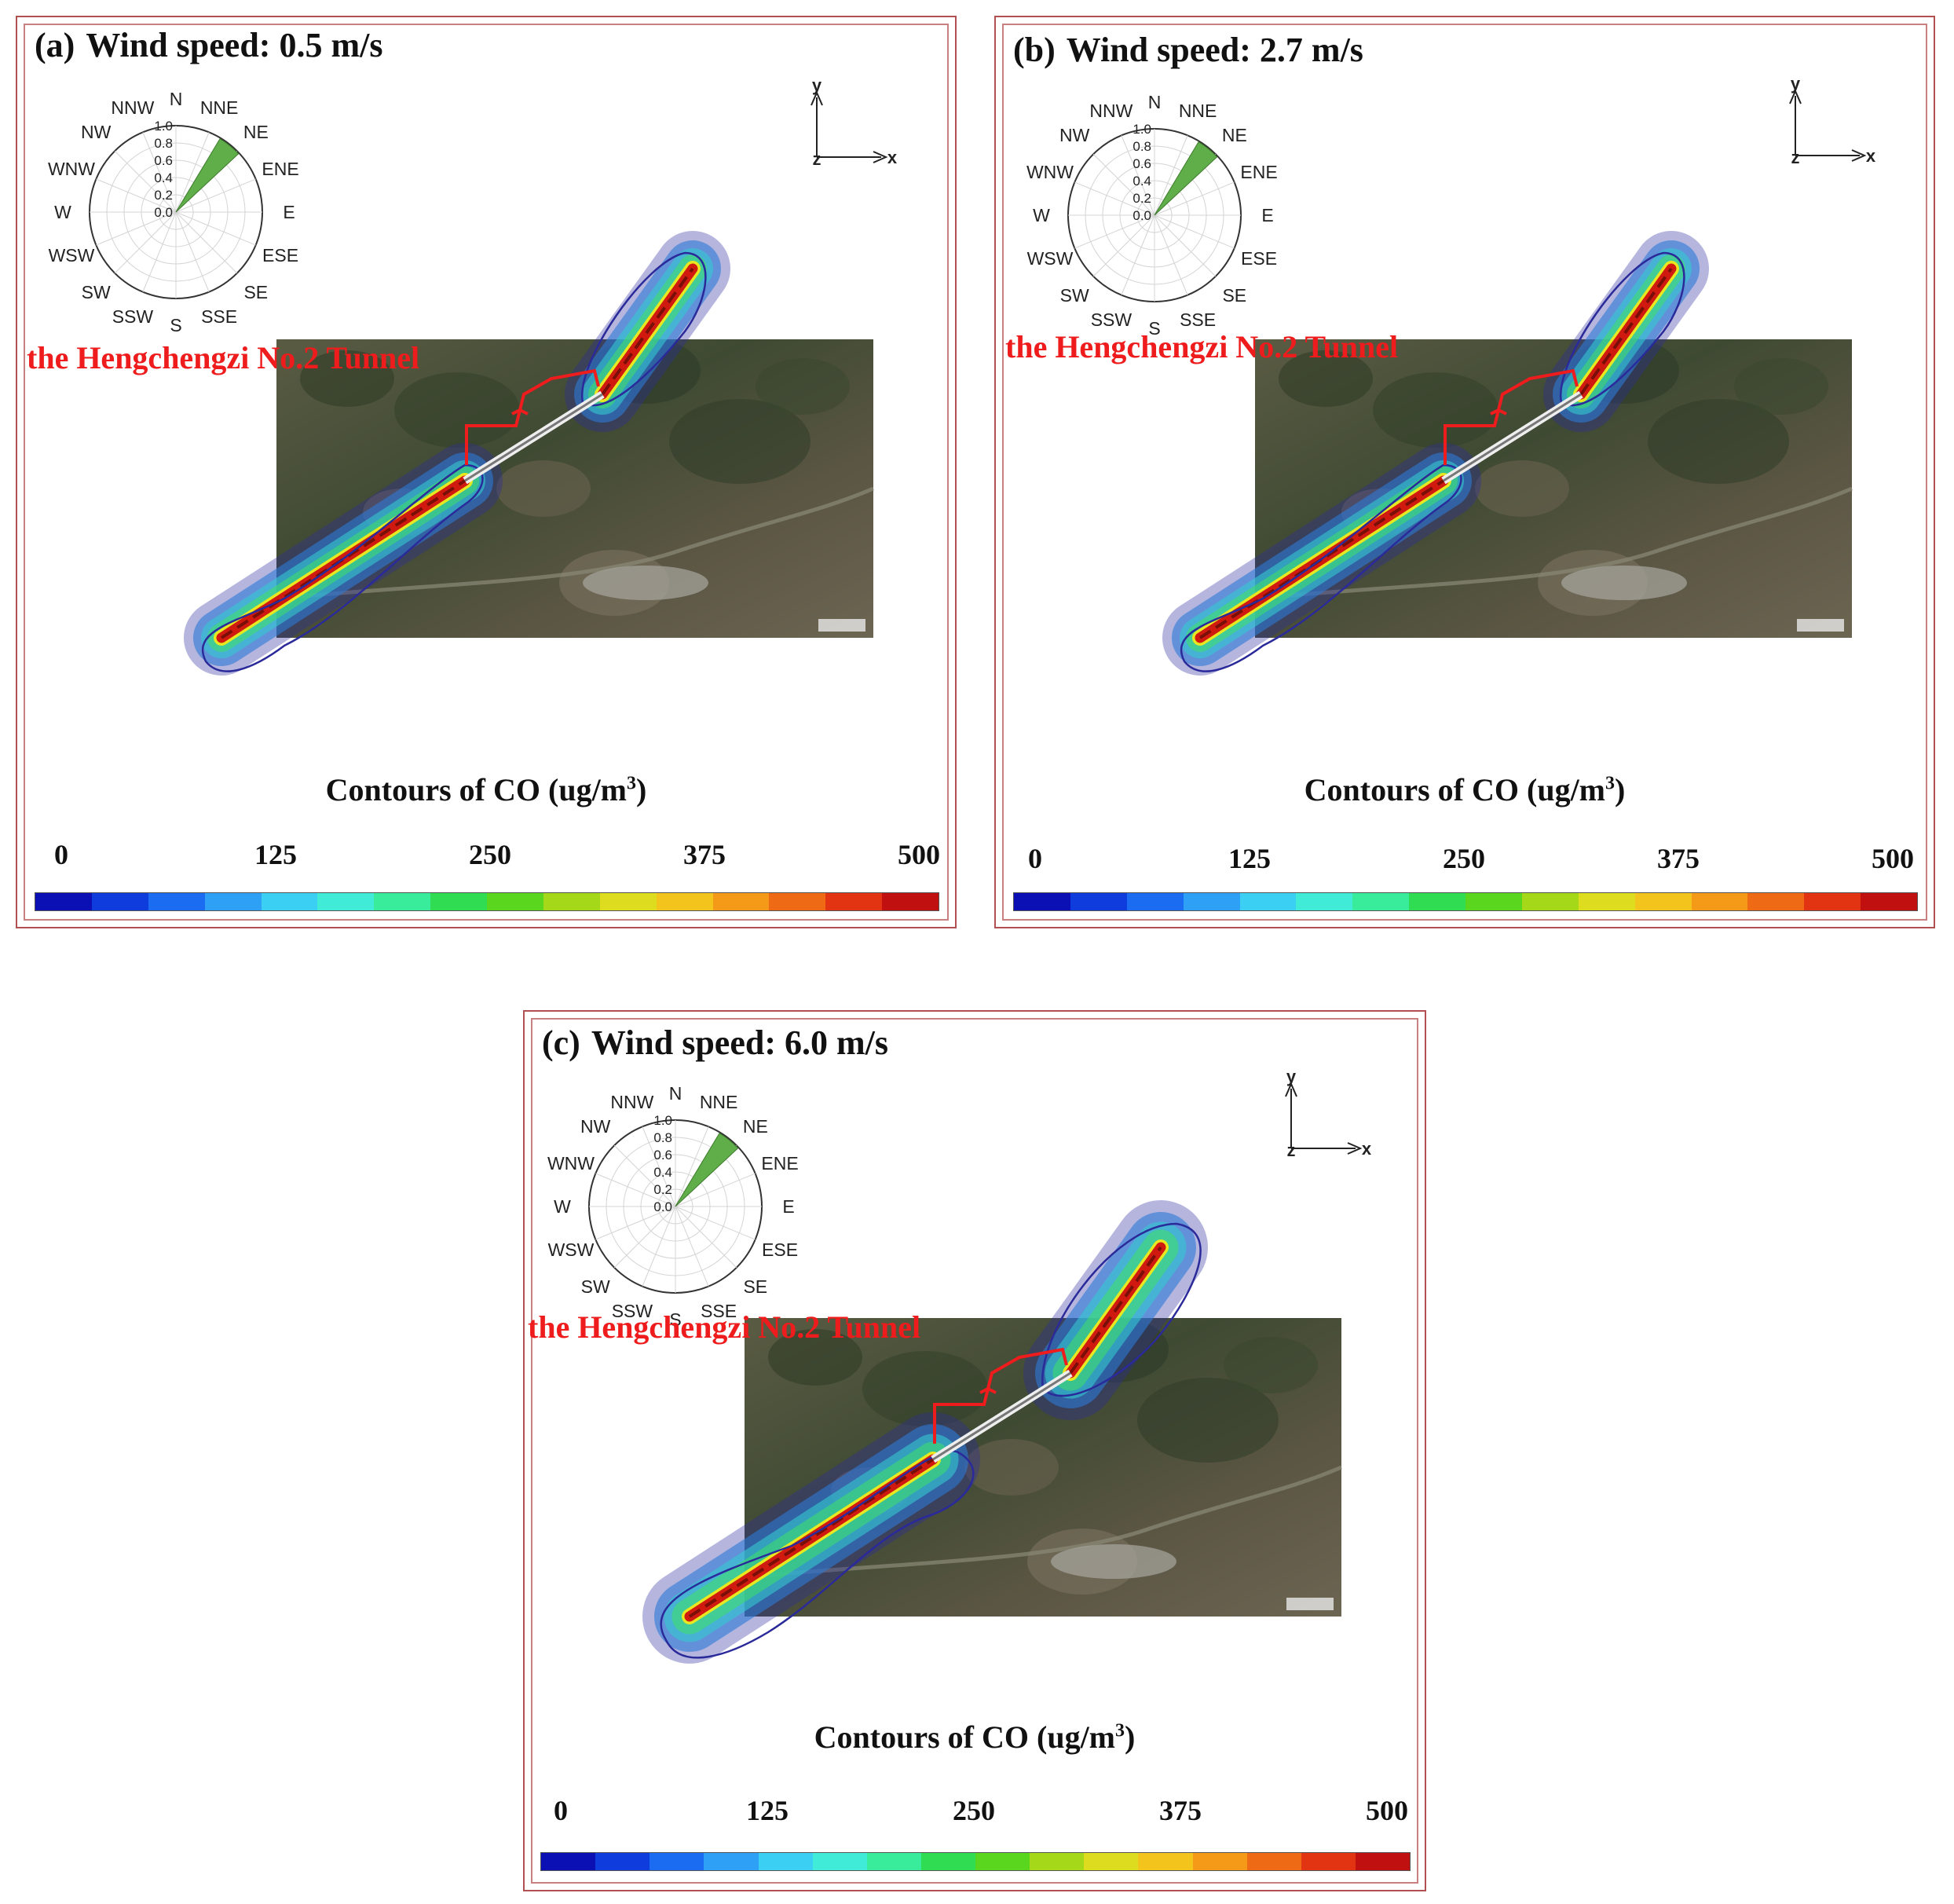 The width and height of the screenshot is (1954, 1904). What do you see at coordinates (662, 1189) in the screenshot?
I see `rose-radial-label: 0.2` at bounding box center [662, 1189].